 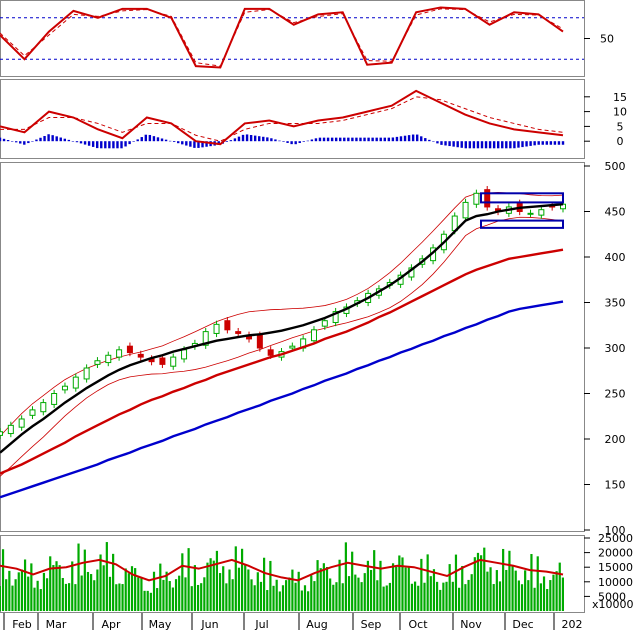 I want to click on x-tick-label-4: Jun, so click(x=209, y=624).